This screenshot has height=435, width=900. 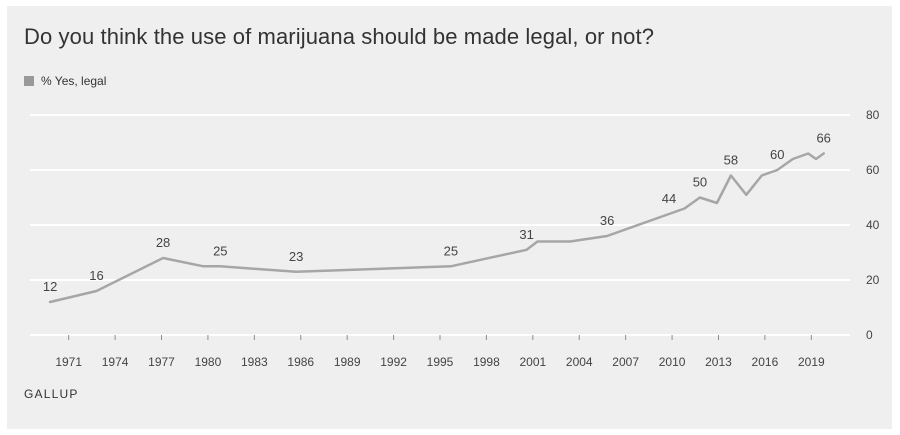 What do you see at coordinates (669, 198) in the screenshot?
I see `data-label: 44` at bounding box center [669, 198].